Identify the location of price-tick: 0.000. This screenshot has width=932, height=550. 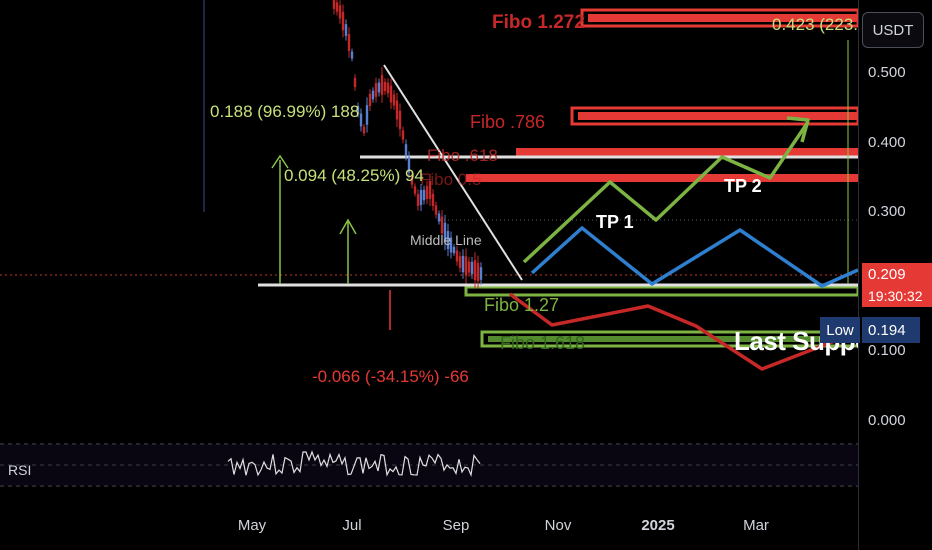
(887, 420).